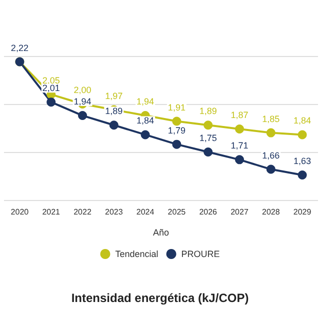  I want to click on data-label: 1,71, so click(239, 145).